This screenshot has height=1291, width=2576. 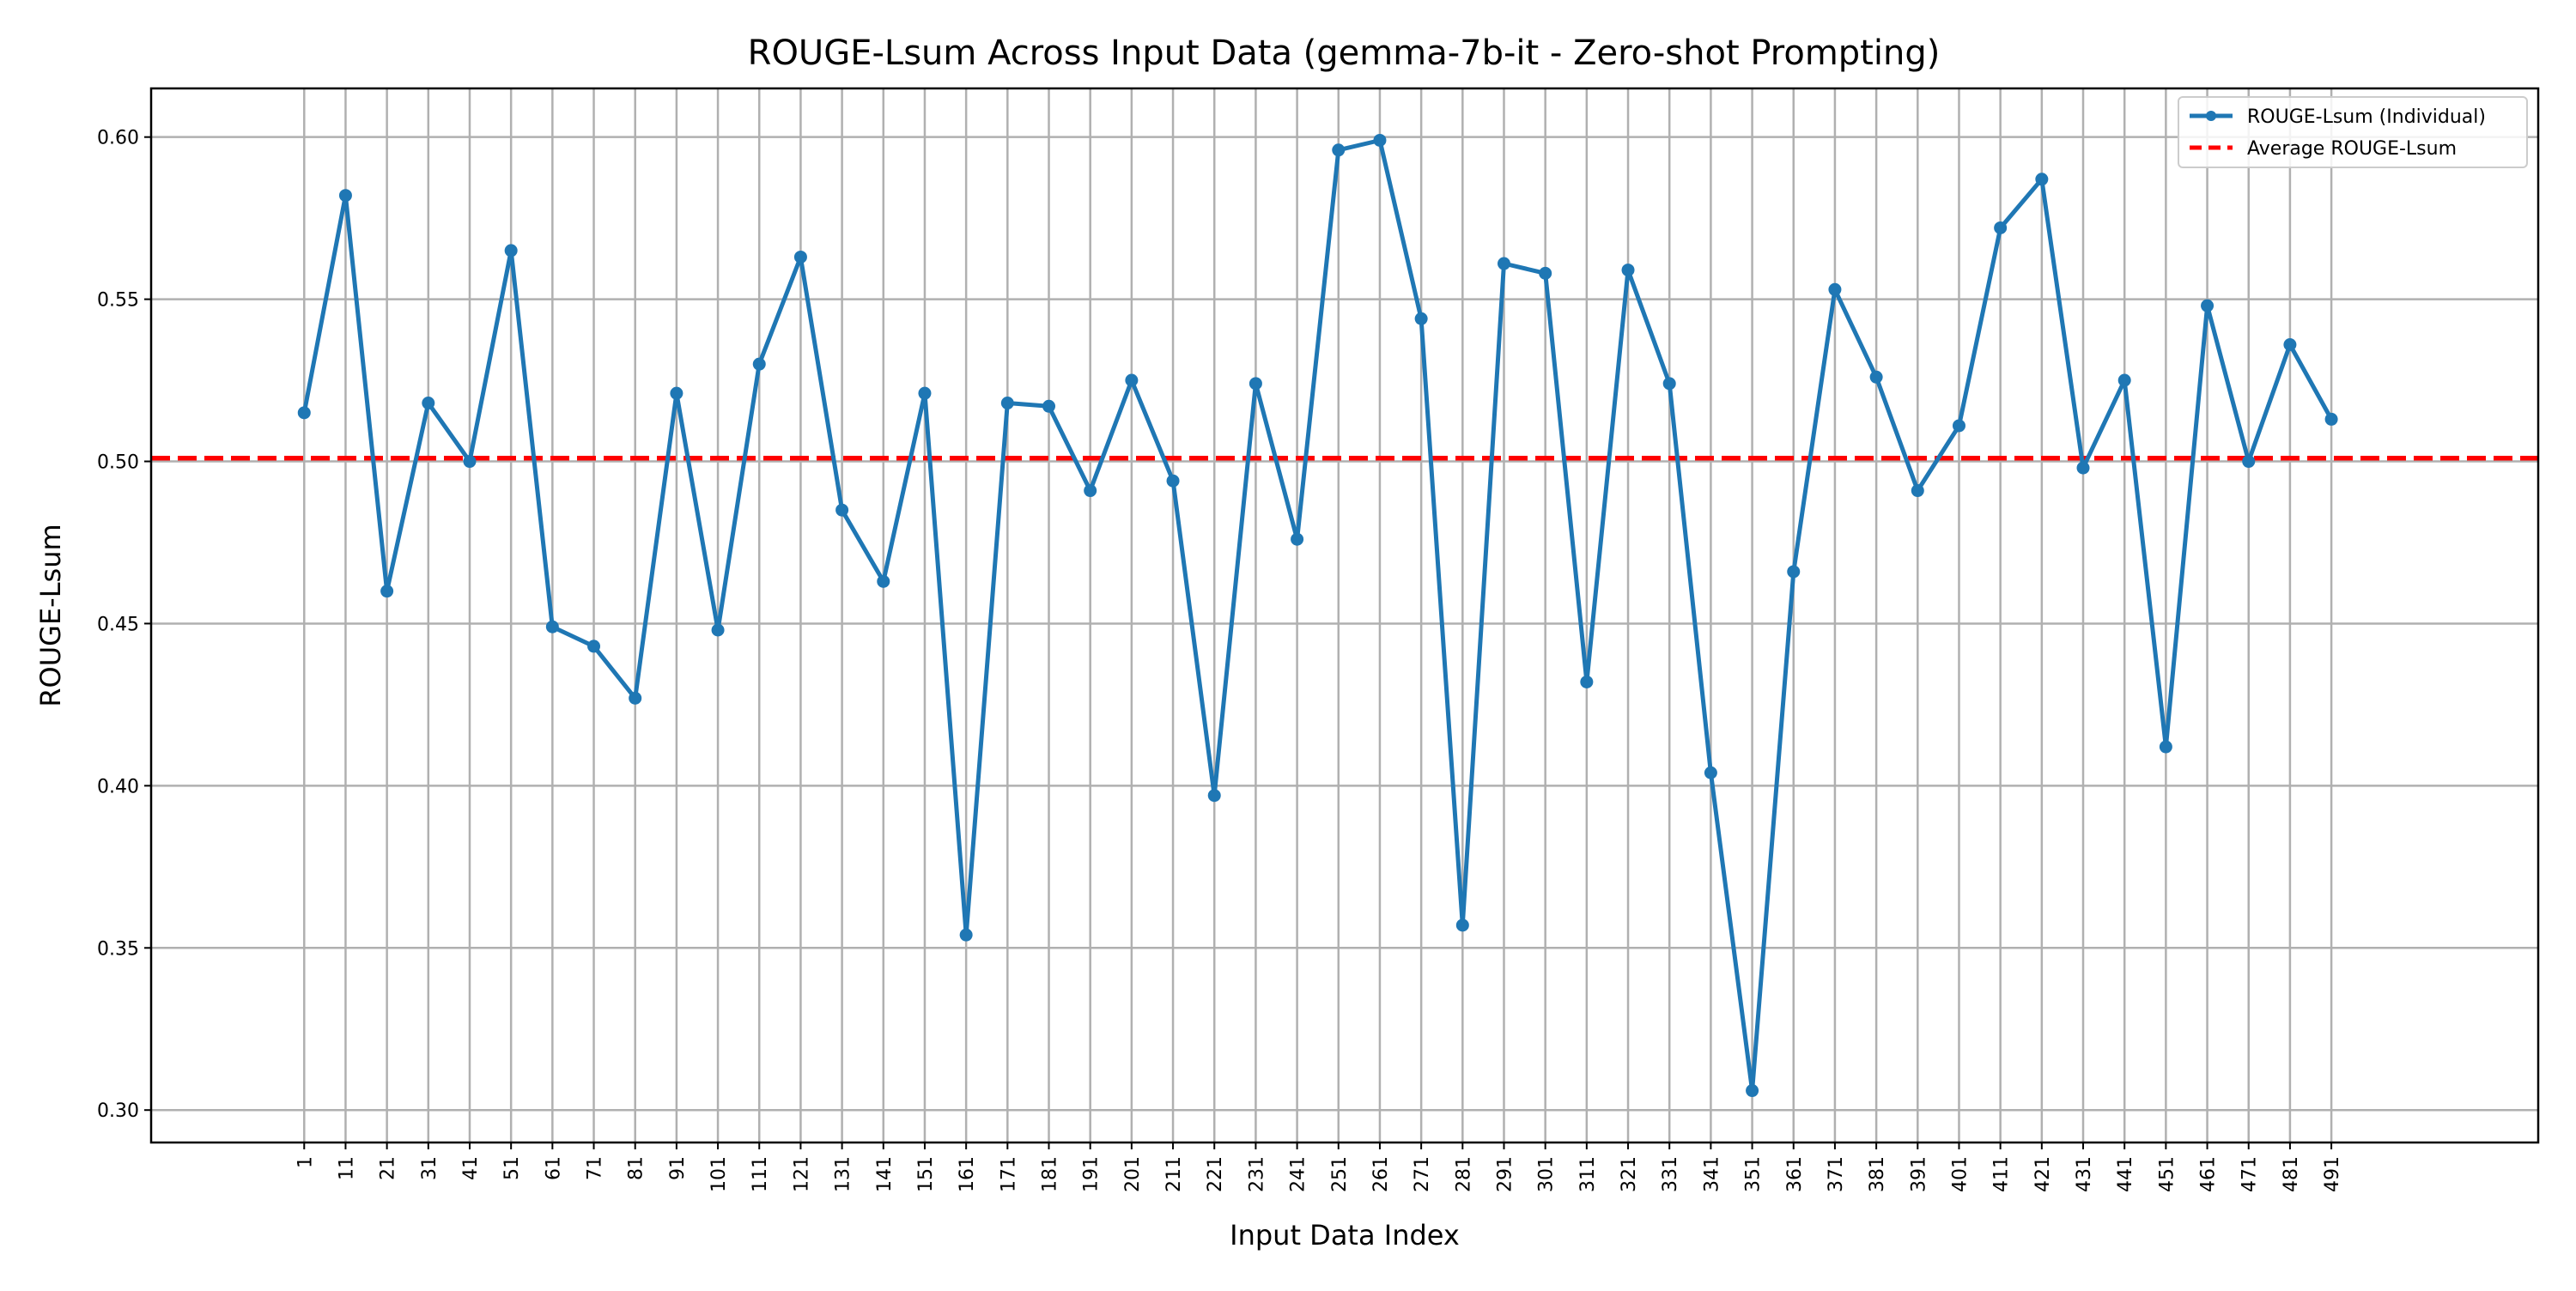 What do you see at coordinates (1671, 1174) in the screenshot?
I see `x-tick-label: 331` at bounding box center [1671, 1174].